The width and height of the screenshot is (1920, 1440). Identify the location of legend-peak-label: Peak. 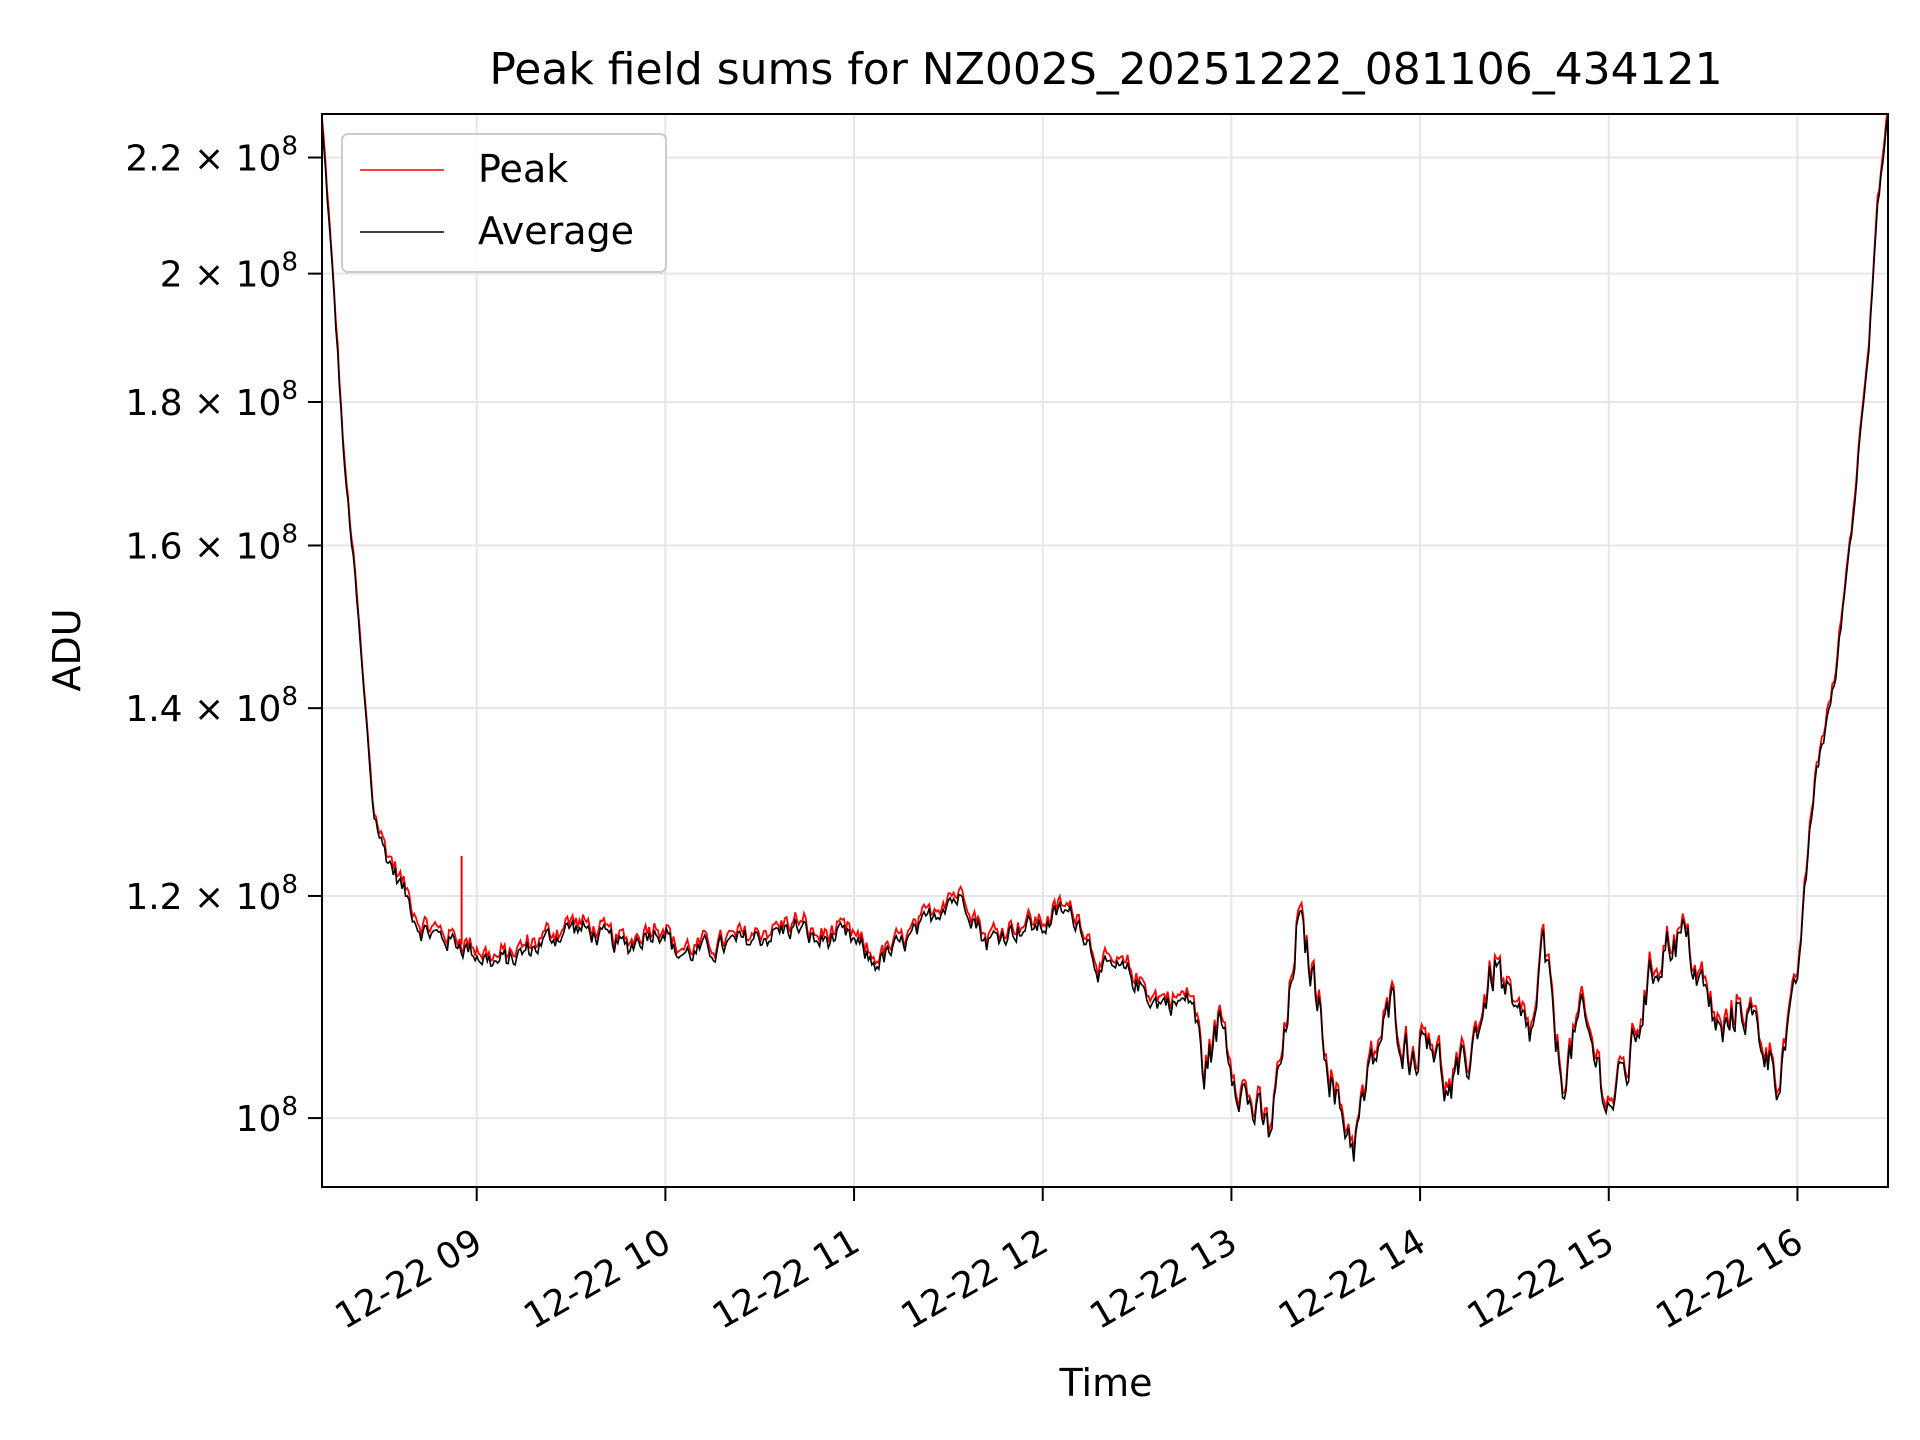
(523, 169).